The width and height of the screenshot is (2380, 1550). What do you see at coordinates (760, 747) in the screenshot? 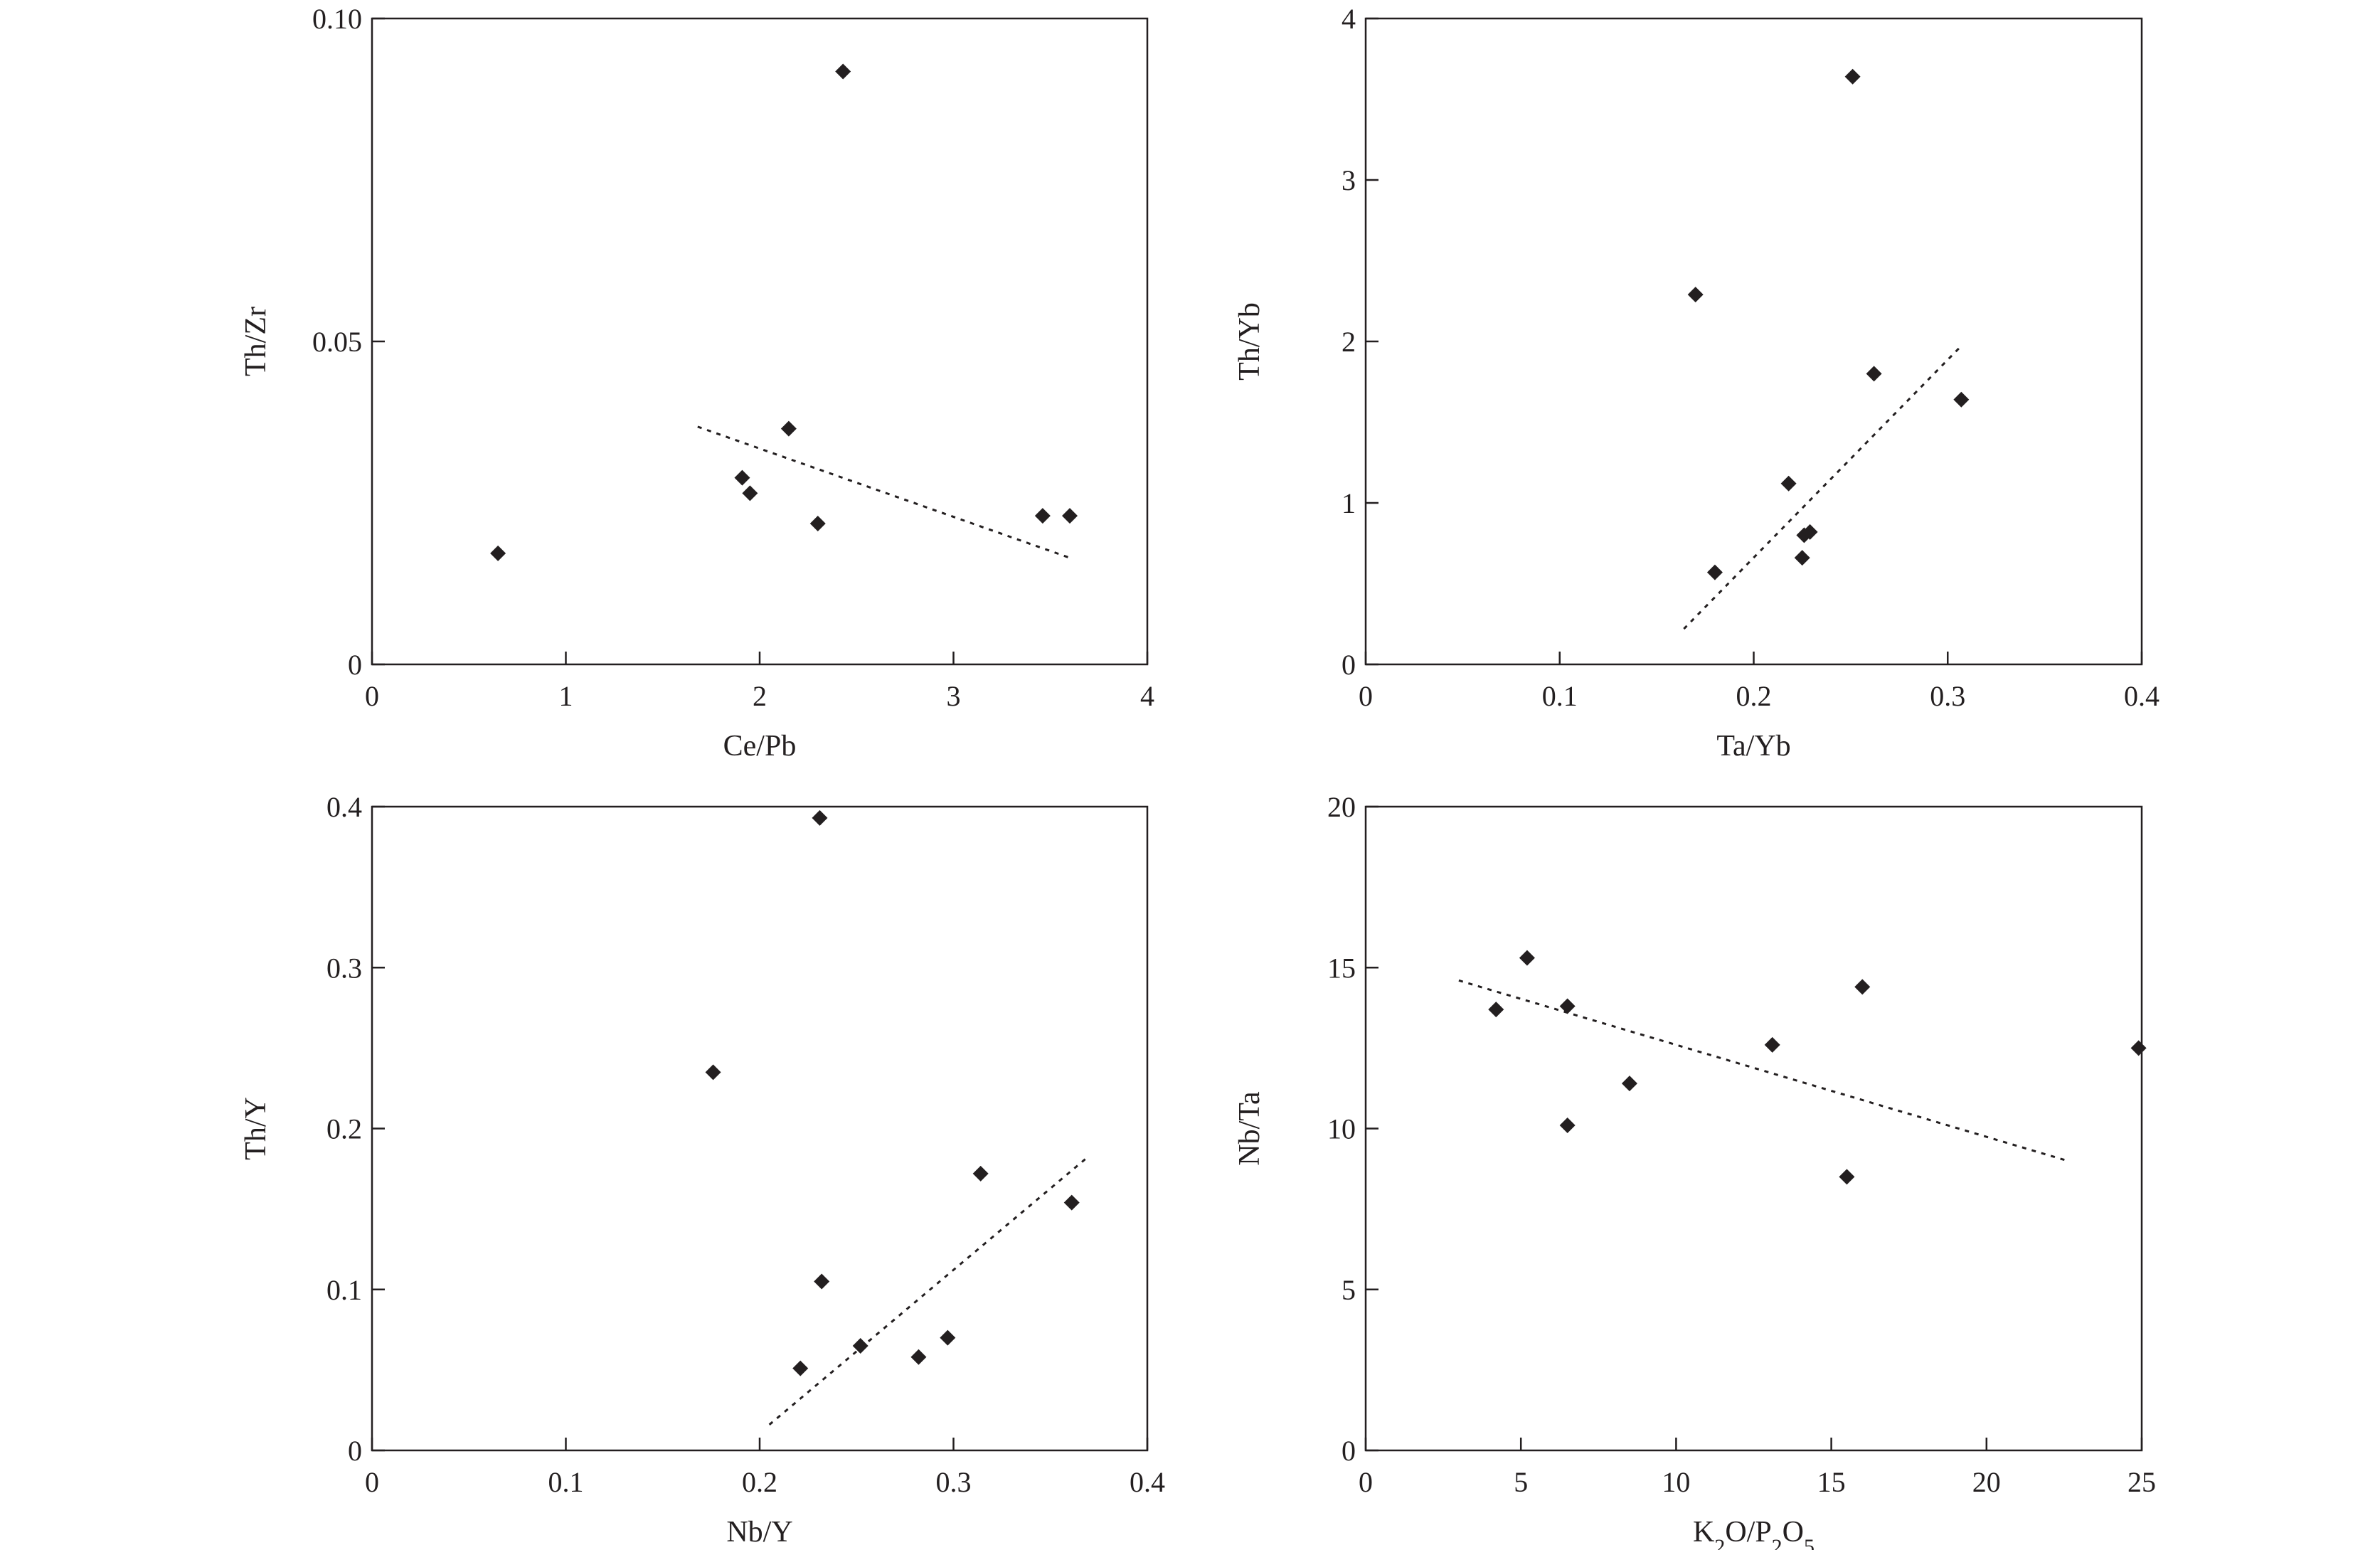
I see `x-axis-label-ce-pb: Ce/Pb` at bounding box center [760, 747].